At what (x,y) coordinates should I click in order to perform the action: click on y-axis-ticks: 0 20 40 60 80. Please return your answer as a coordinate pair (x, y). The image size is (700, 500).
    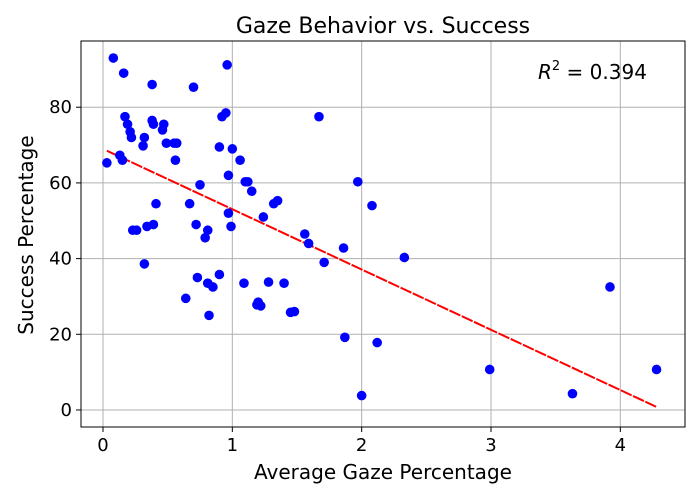
    Looking at the image, I should click on (65, 259).